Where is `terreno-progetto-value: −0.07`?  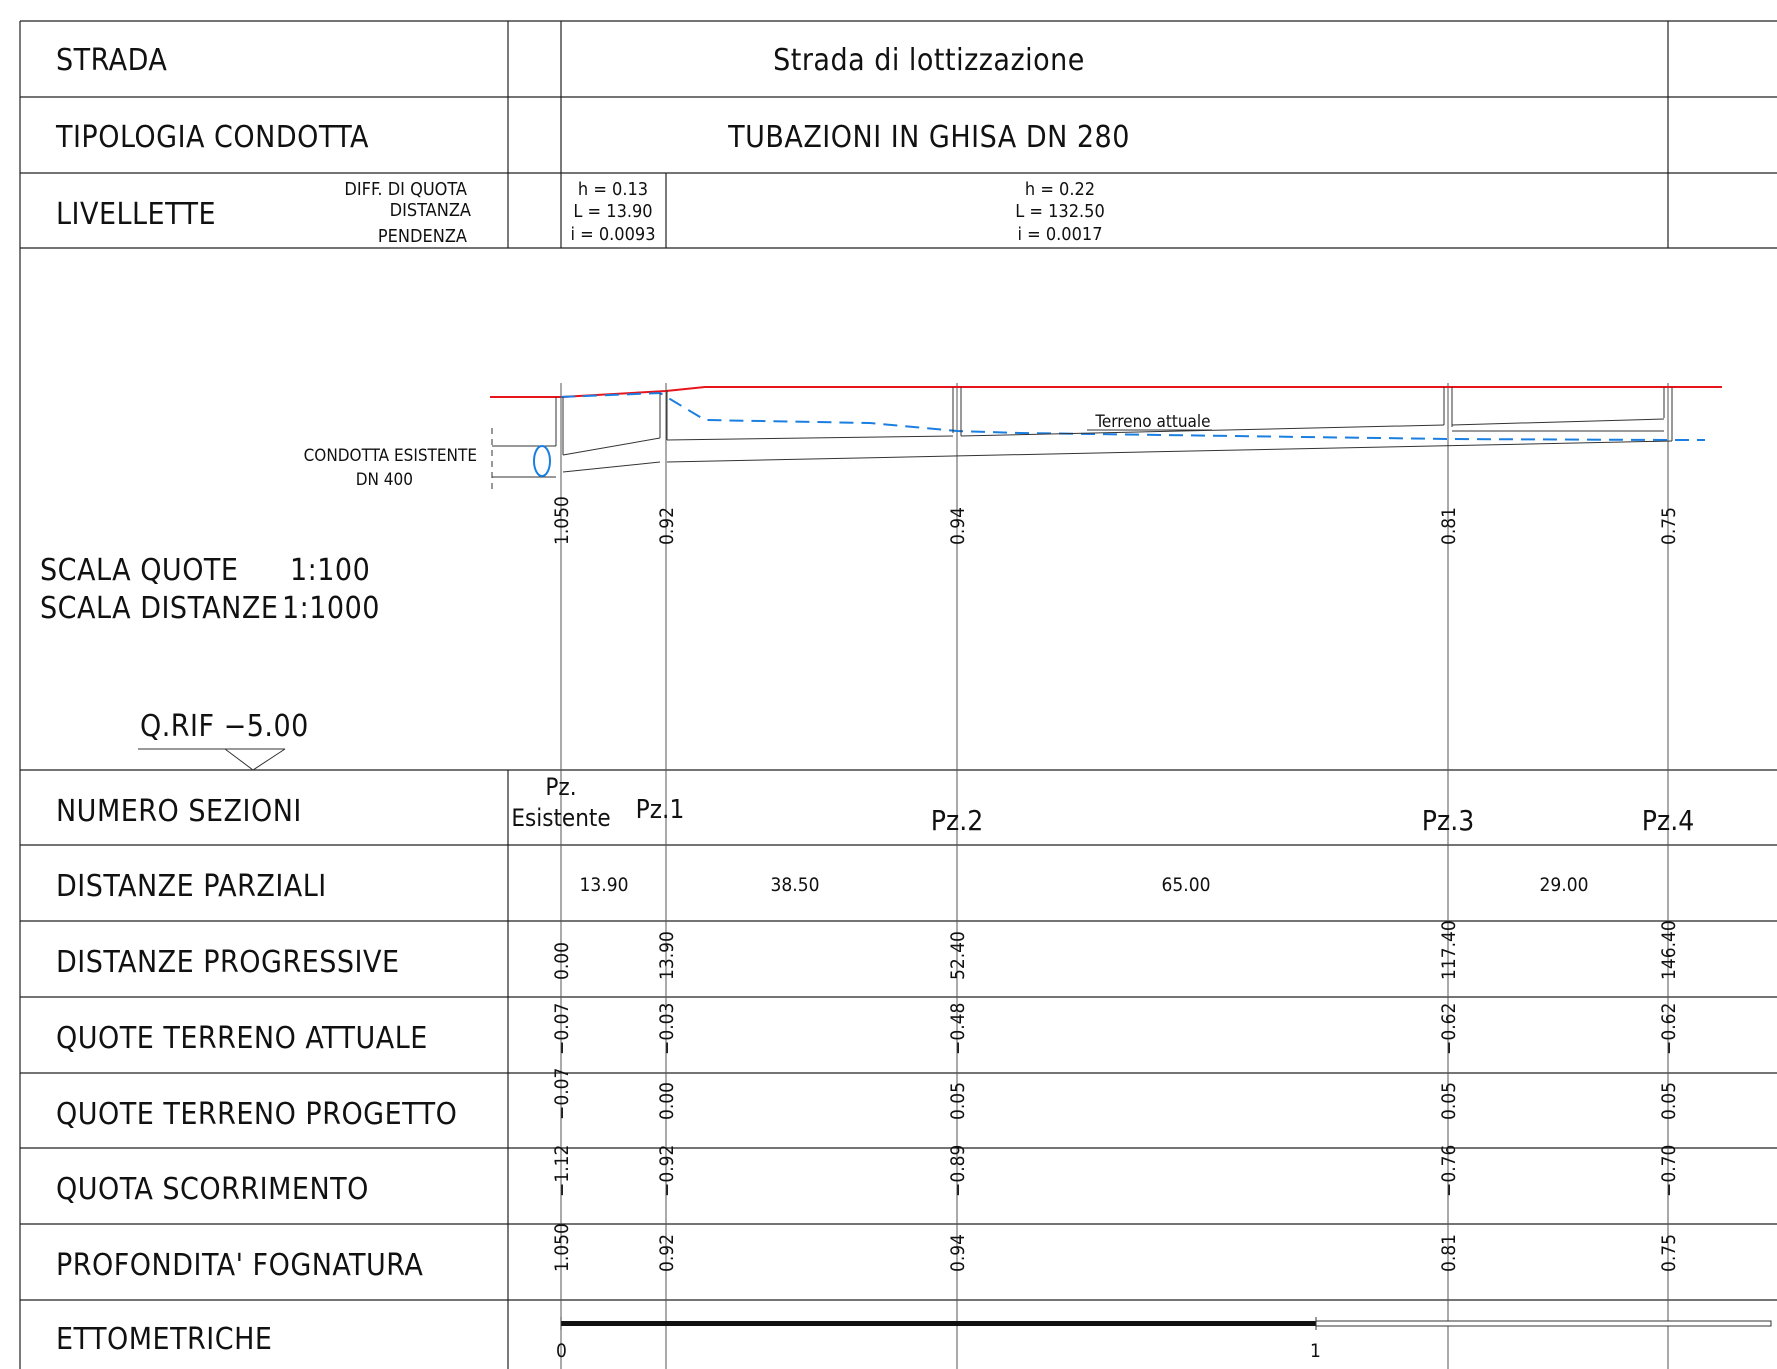 terreno-progetto-value: −0.07 is located at coordinates (562, 1094).